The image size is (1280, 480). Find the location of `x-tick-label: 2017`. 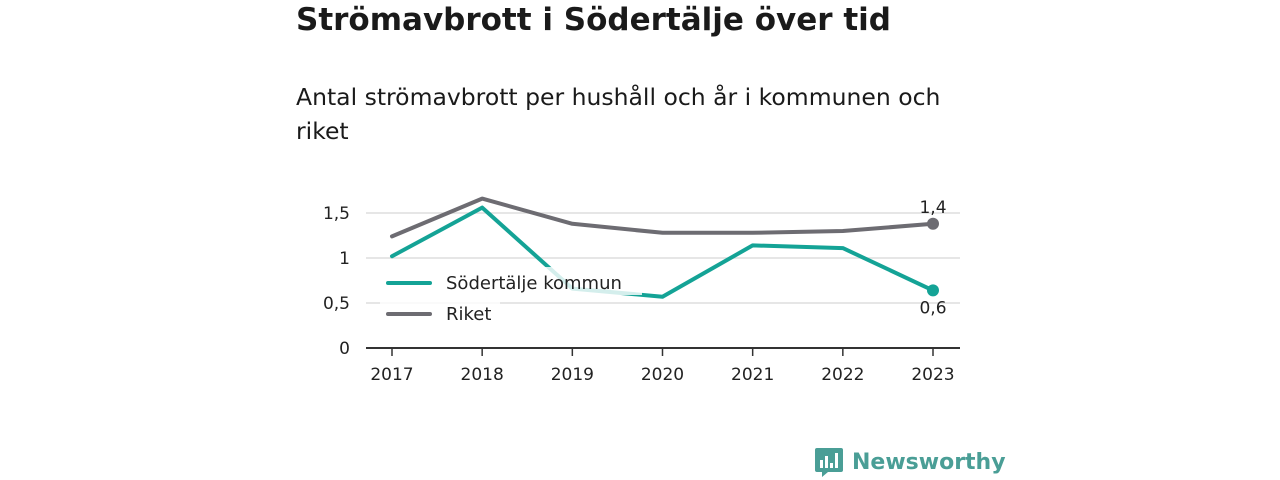

x-tick-label: 2017 is located at coordinates (391, 375).